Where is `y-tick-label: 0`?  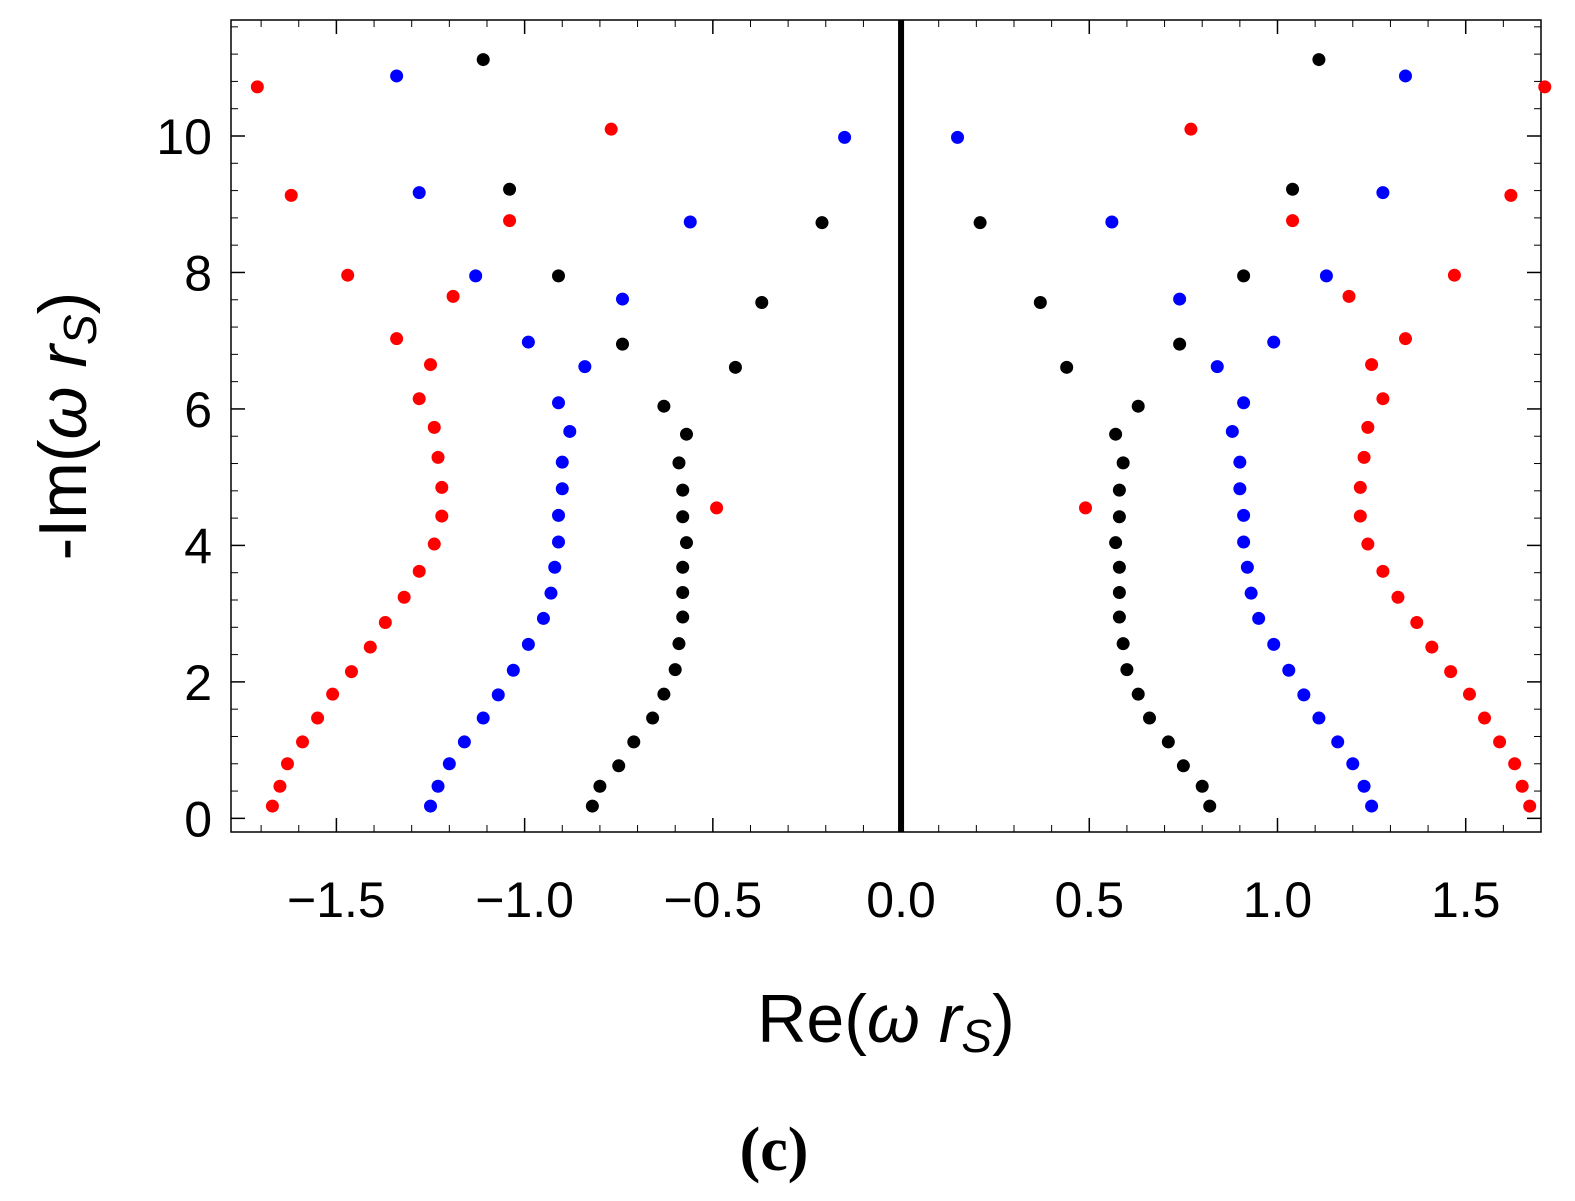
y-tick-label: 0 is located at coordinates (198, 819).